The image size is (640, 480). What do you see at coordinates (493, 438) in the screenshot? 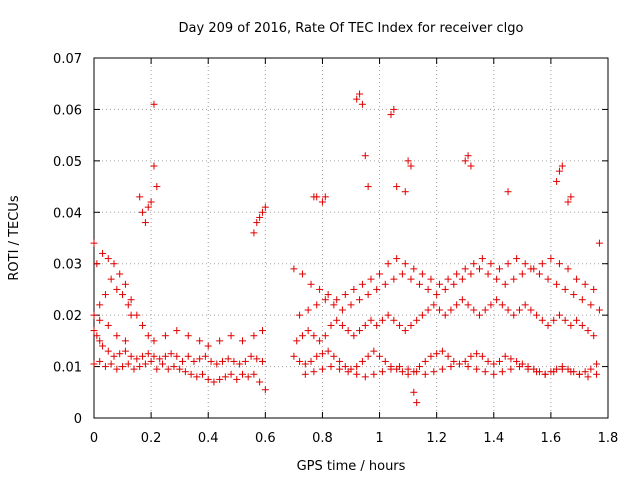
I see `x-tick-label: 1.4` at bounding box center [493, 438].